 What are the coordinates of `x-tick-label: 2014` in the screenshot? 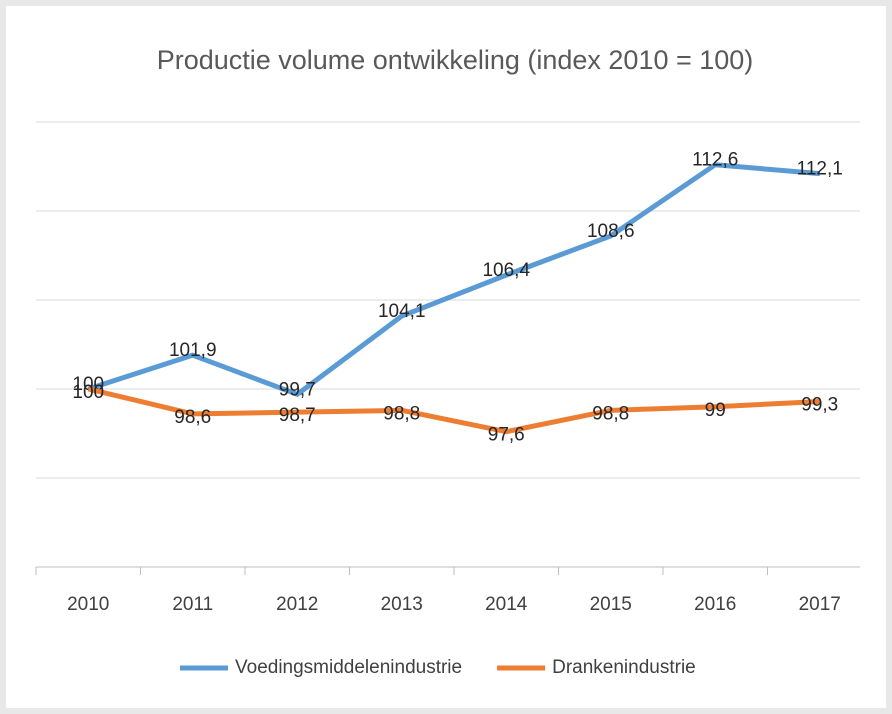 It's located at (506, 604).